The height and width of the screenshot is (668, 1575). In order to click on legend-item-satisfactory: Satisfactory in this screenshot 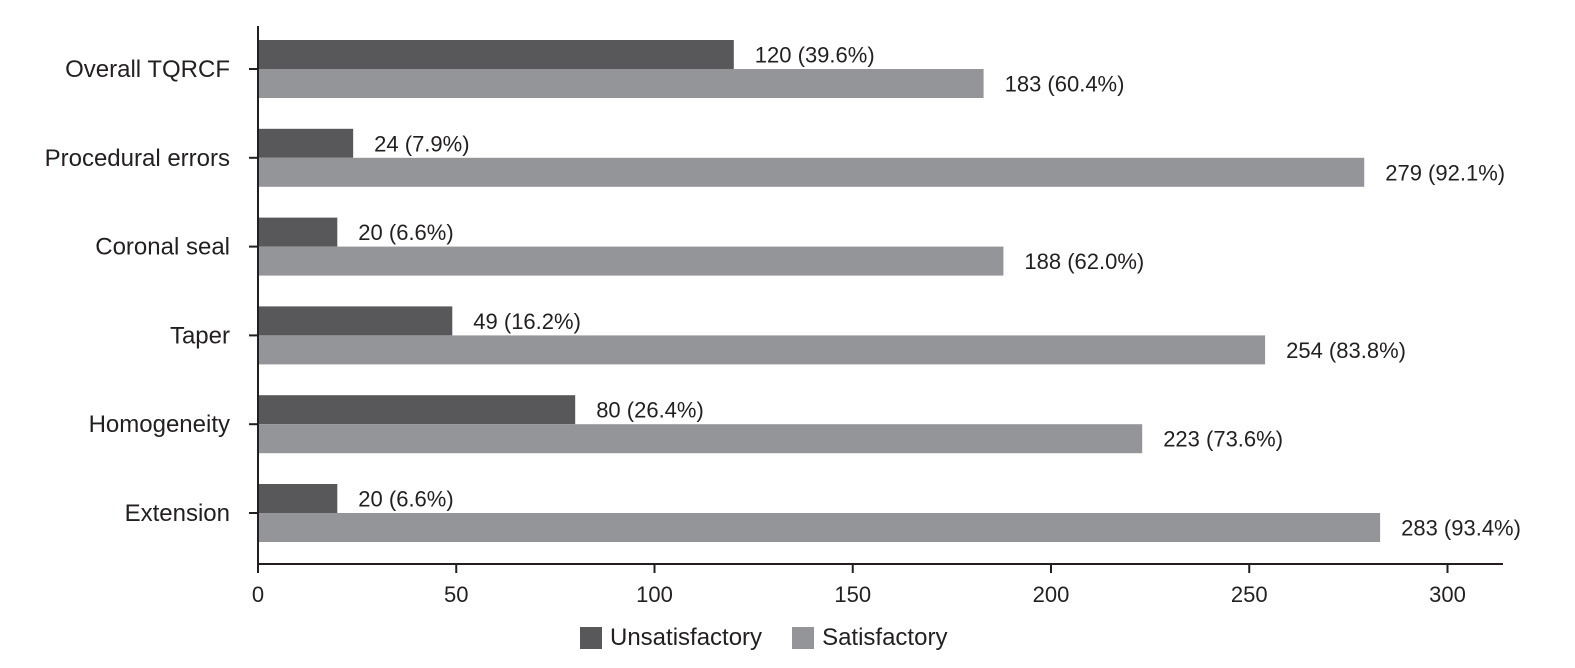, I will do `click(869, 638)`.